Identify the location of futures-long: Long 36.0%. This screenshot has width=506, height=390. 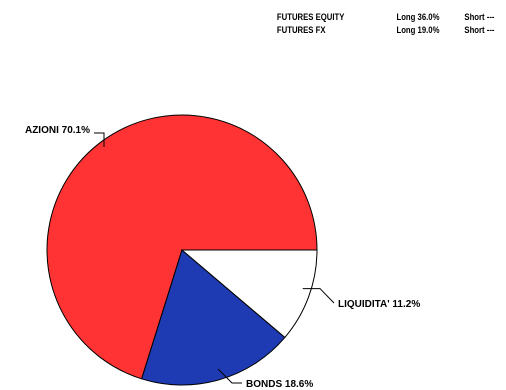
(418, 17).